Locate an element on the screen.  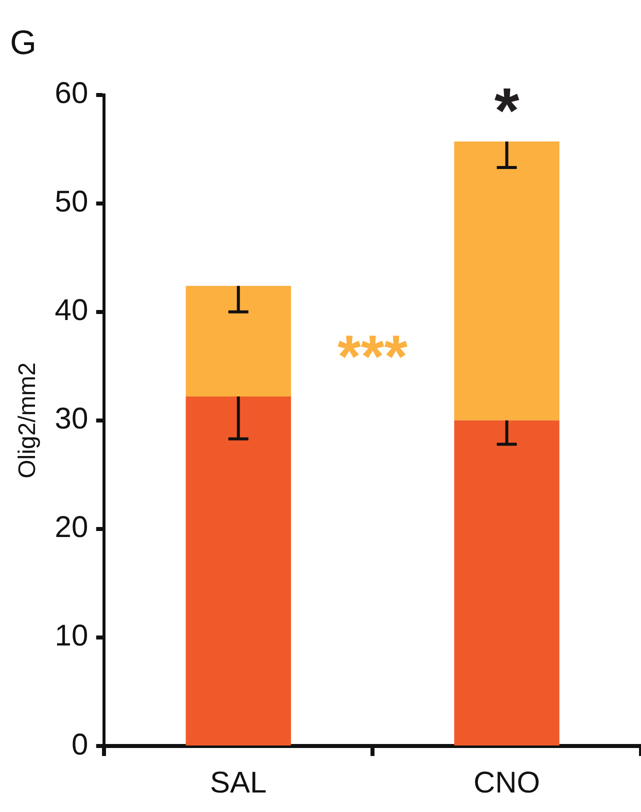
y-tick-label: 0 is located at coordinates (79, 745).